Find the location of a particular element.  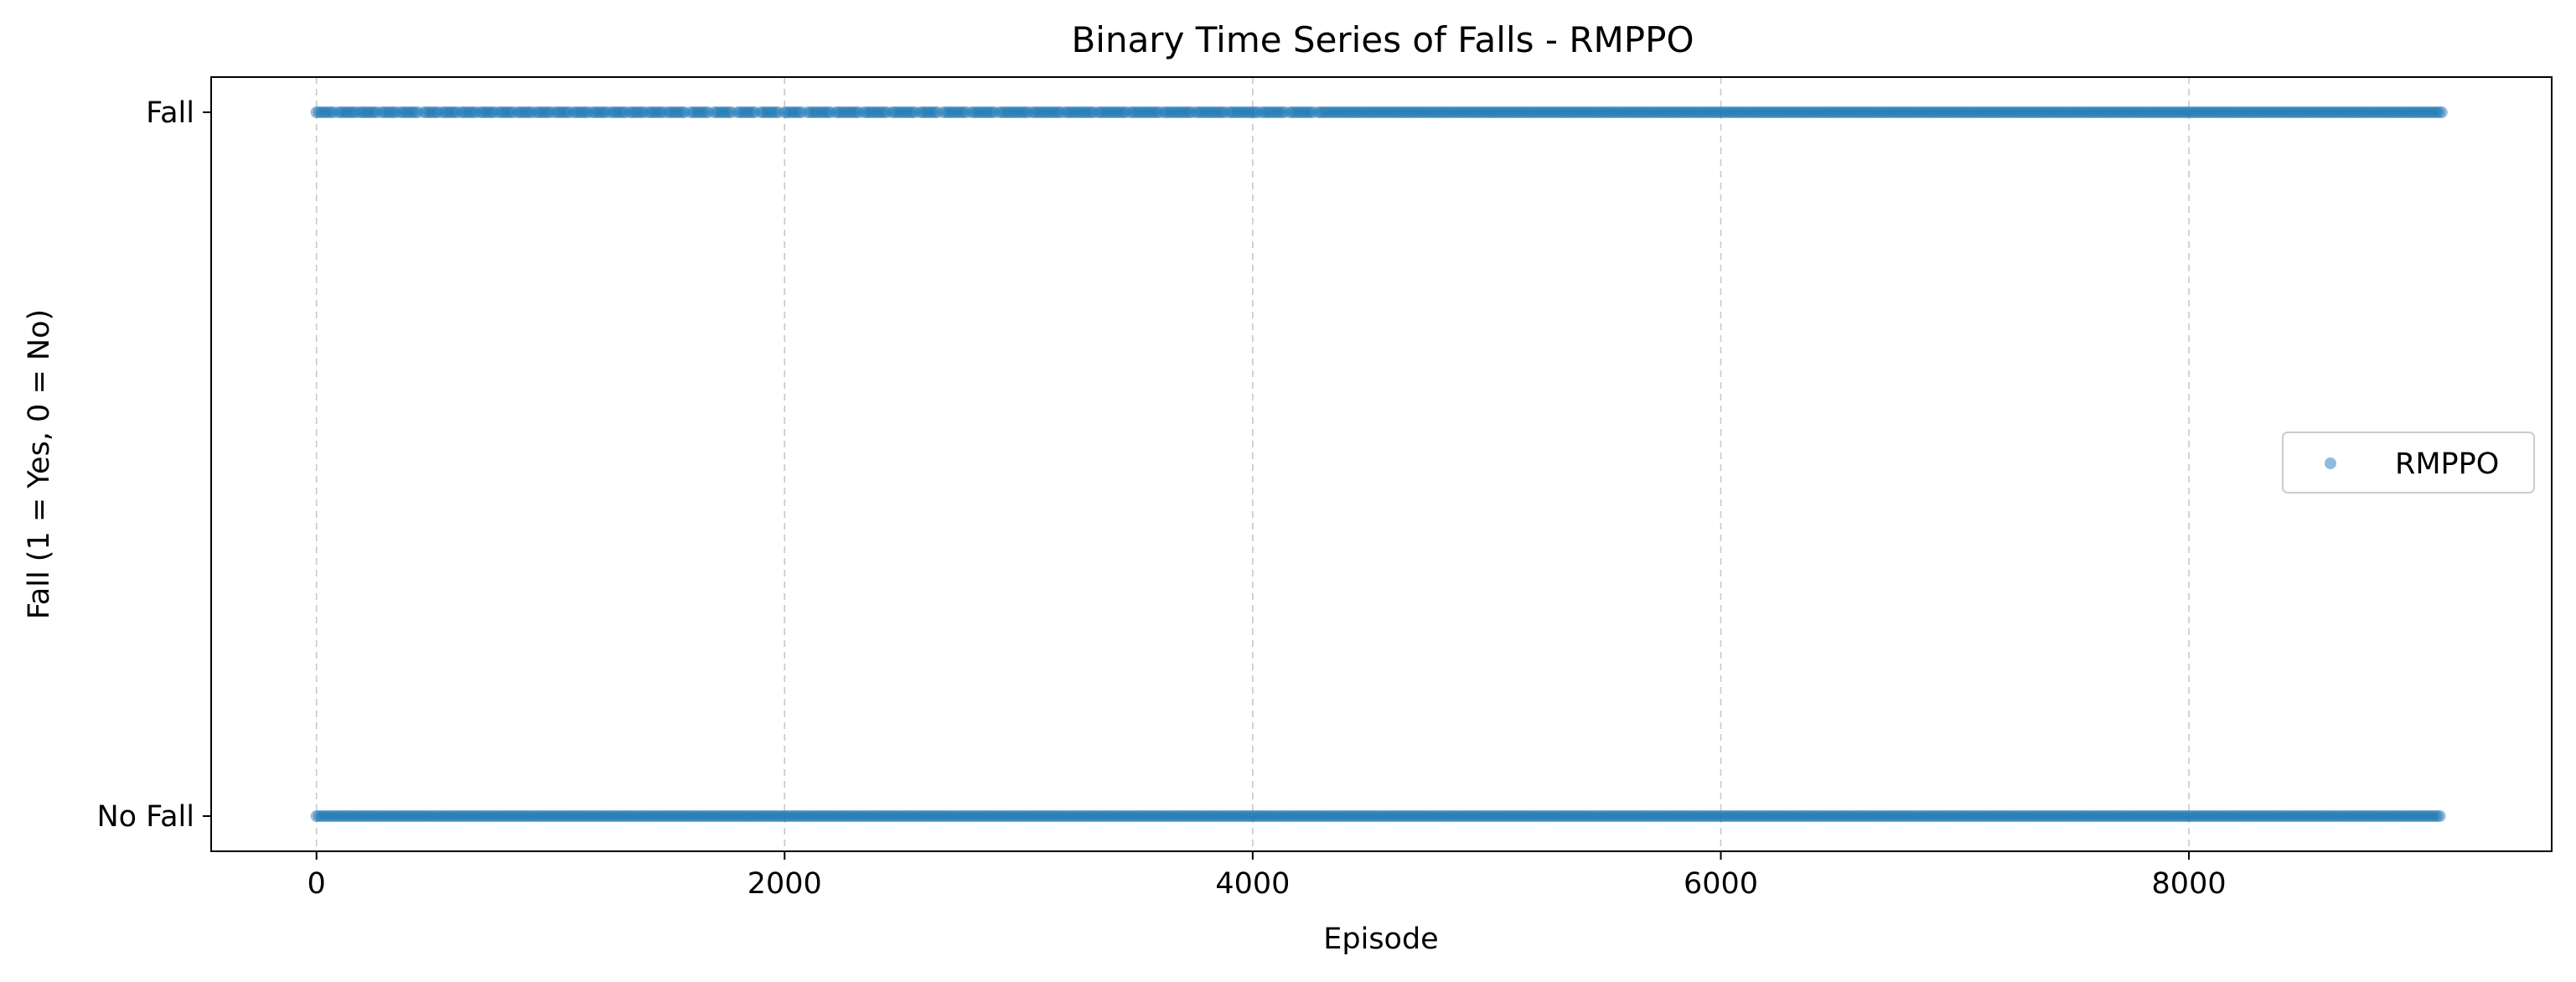

legend-marker is located at coordinates (2330, 463).